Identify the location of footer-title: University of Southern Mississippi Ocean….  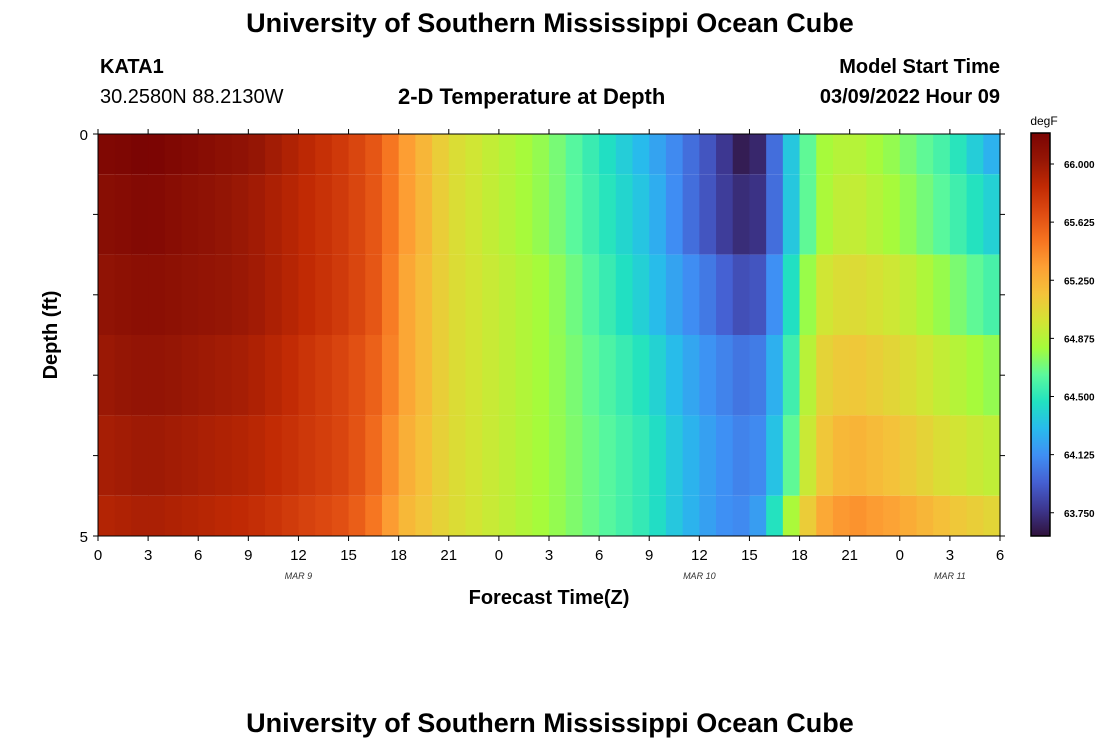
(550, 723).